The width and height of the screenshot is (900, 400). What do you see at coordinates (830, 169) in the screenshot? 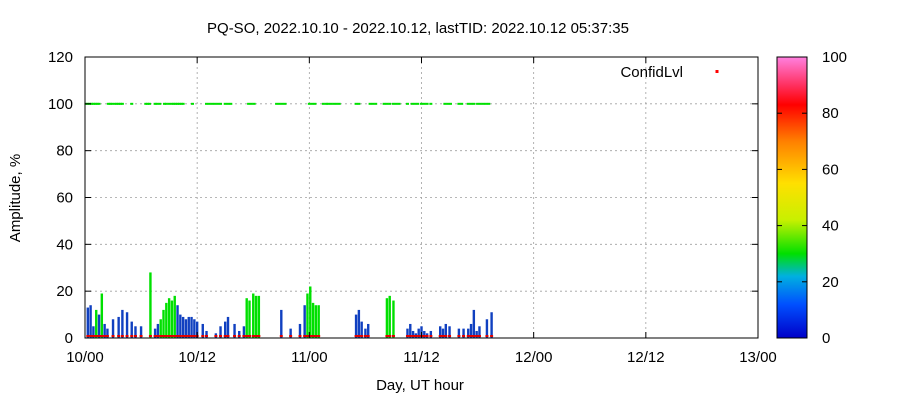
I see `colorbar-tick-label: 60` at bounding box center [830, 169].